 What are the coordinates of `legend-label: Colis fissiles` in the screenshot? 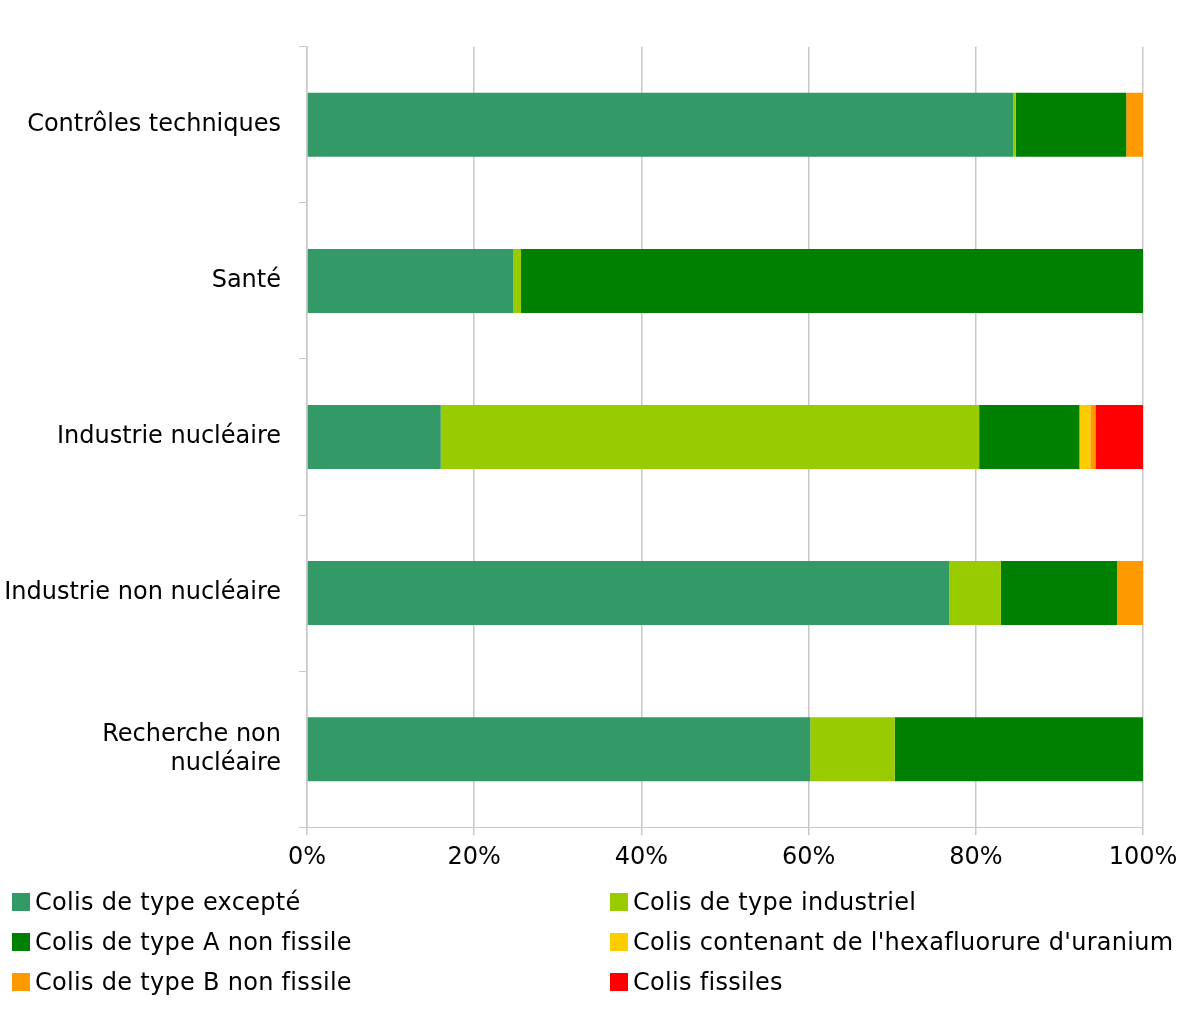 It's located at (708, 982).